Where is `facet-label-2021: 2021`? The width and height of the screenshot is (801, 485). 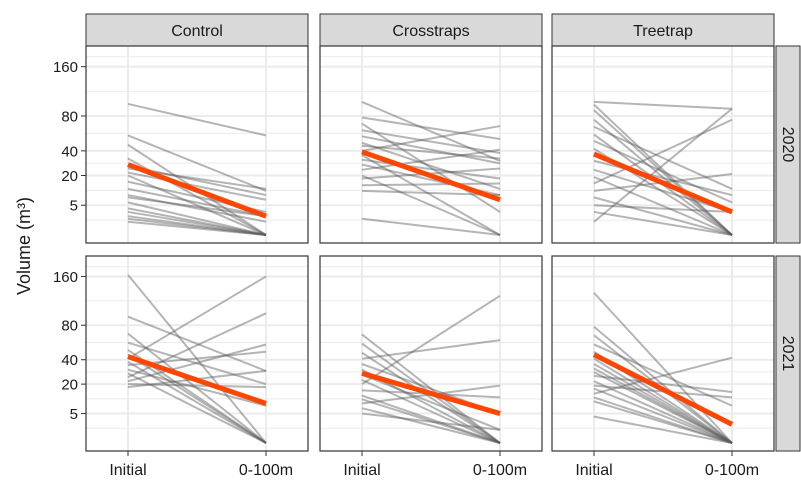 facet-label-2021: 2021 is located at coordinates (787, 354).